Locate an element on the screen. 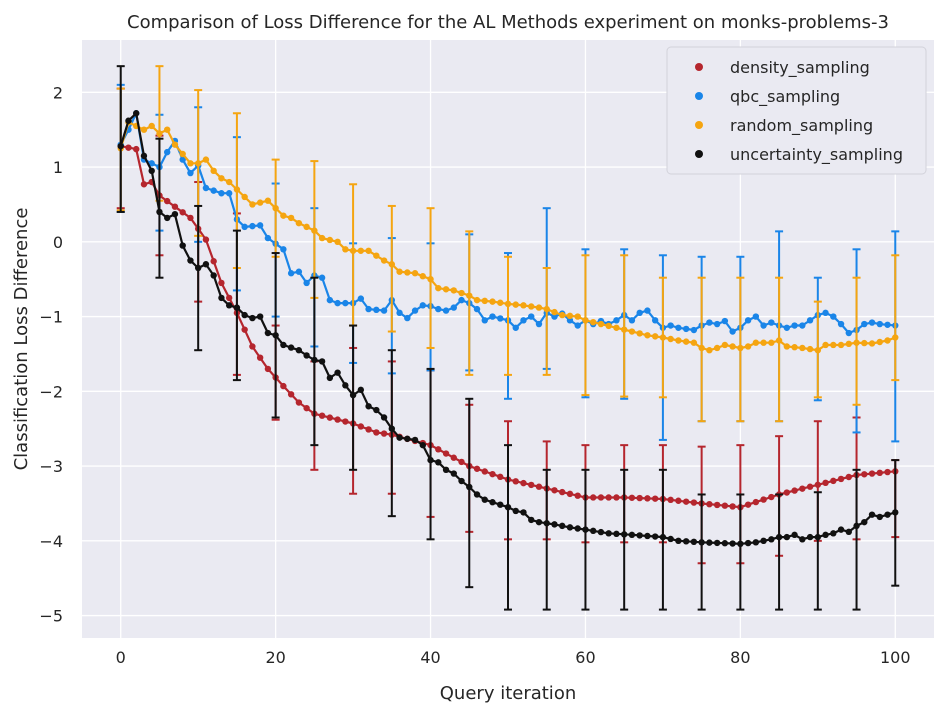 The width and height of the screenshot is (949, 716). uncertainty-sampling-legend-label: uncertainty_sampling is located at coordinates (816, 155).